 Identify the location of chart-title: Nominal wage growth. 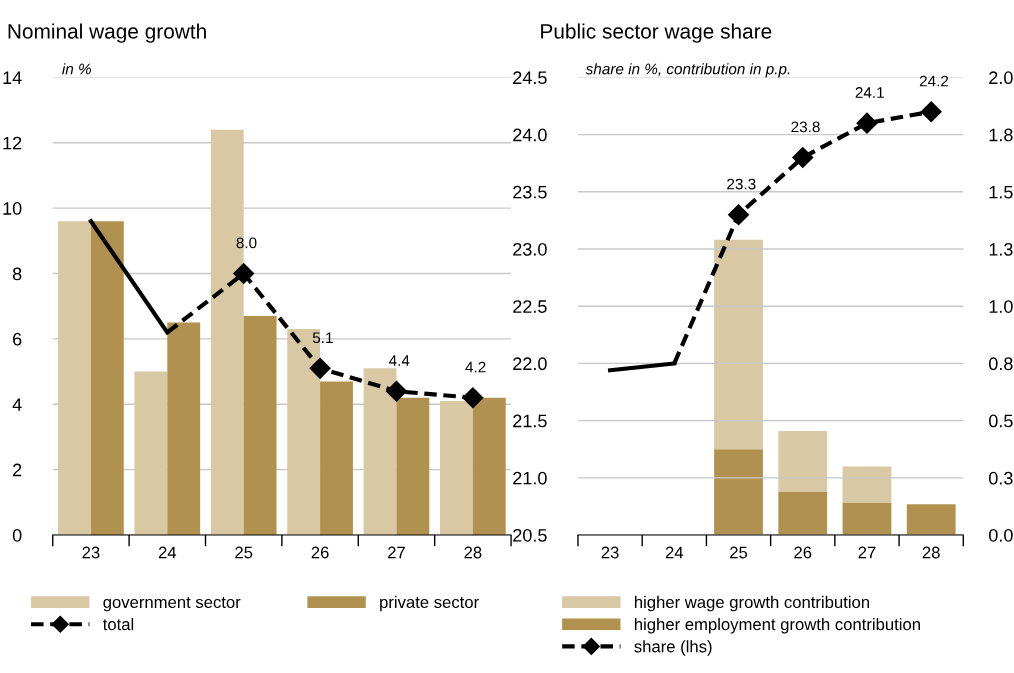
(107, 33).